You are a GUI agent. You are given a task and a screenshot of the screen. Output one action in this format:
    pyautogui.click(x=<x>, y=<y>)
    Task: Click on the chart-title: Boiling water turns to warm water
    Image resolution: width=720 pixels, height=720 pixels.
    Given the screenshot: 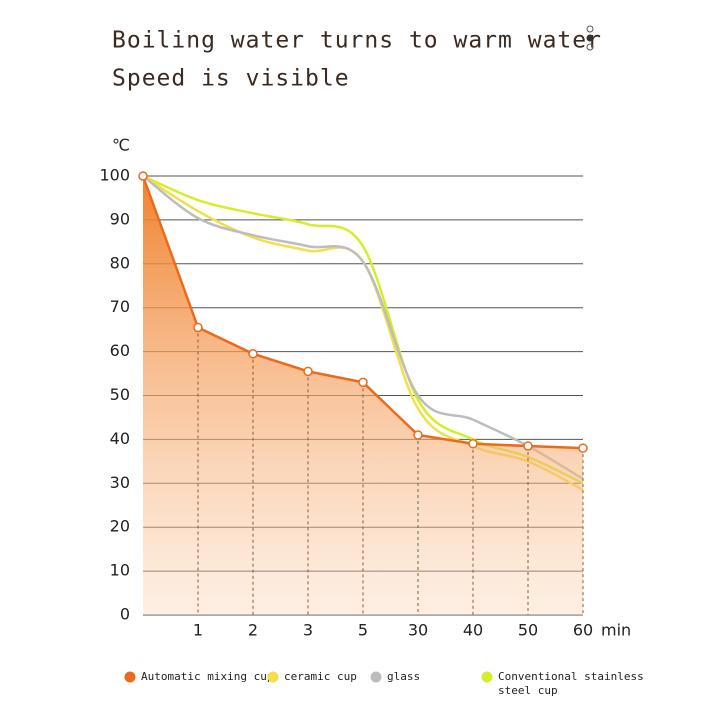 What is the action you would take?
    pyautogui.click(x=357, y=41)
    